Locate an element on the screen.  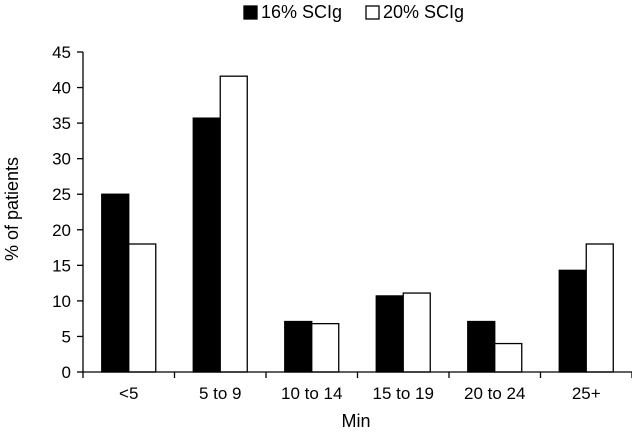
legend-label-16-scig: 16% SCIg is located at coordinates (301, 12).